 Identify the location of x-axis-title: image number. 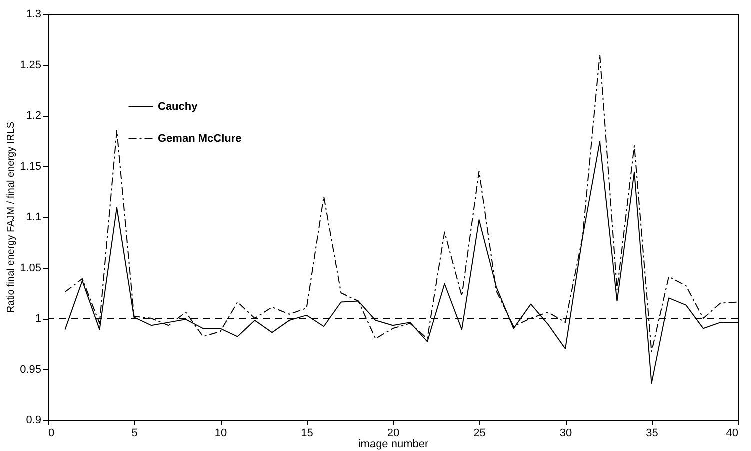
(393, 444).